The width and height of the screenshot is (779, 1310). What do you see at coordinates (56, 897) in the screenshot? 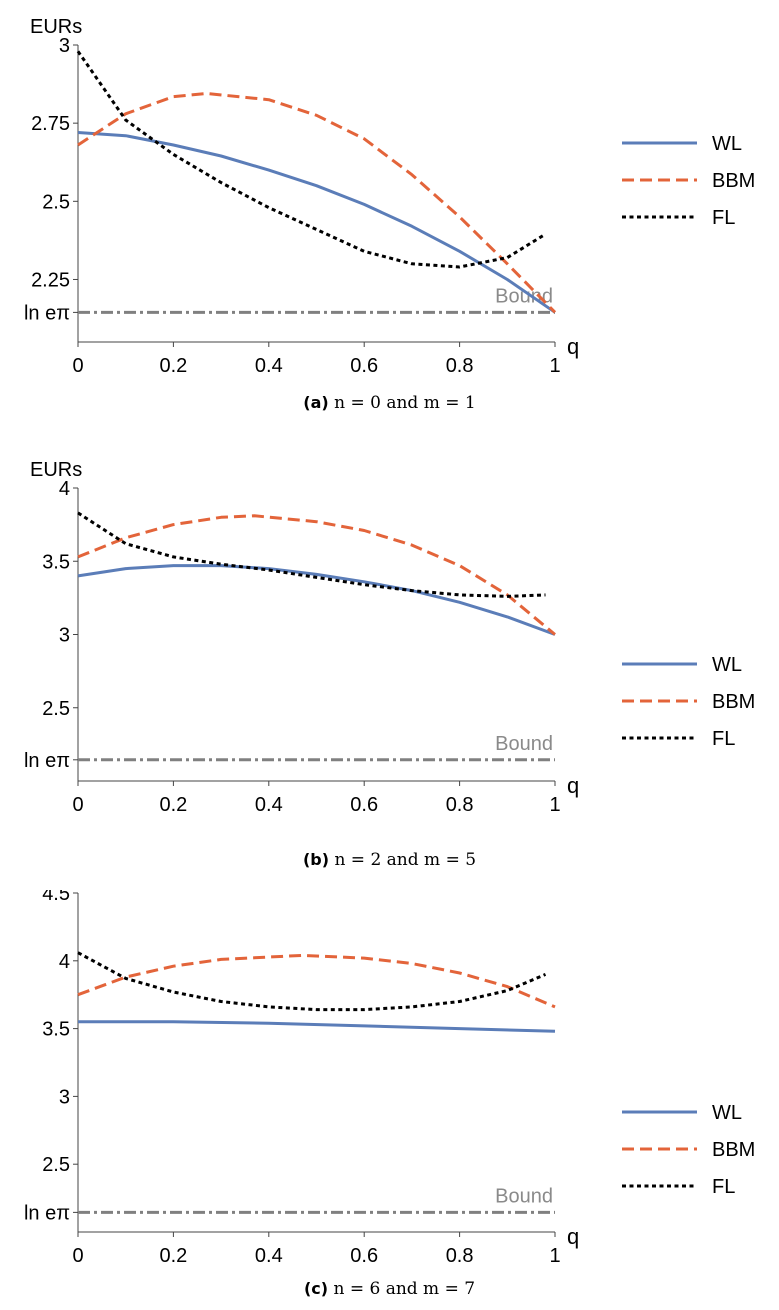
I see `y-tick-label: 4.5` at bounding box center [56, 897].